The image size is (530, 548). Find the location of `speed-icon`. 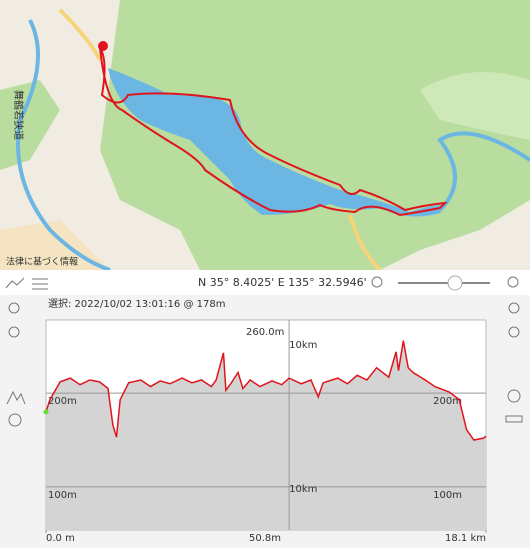

speed-icon is located at coordinates (15, 420).